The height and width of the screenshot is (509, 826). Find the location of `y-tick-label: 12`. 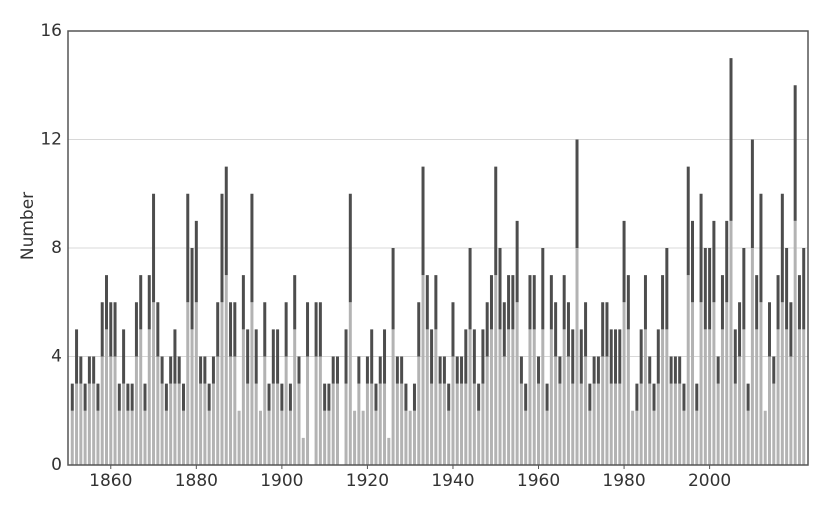

y-tick-label: 12 is located at coordinates (51, 140).